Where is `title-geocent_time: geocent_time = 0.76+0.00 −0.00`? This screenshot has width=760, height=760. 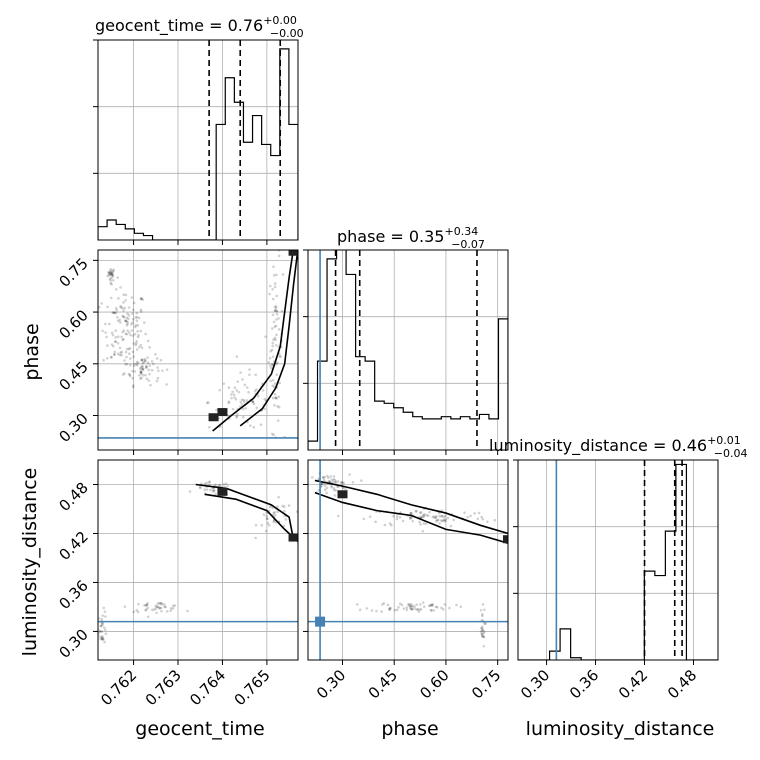
title-geocent_time: geocent_time = 0.76+0.00 −0.00 is located at coordinates (199, 27).